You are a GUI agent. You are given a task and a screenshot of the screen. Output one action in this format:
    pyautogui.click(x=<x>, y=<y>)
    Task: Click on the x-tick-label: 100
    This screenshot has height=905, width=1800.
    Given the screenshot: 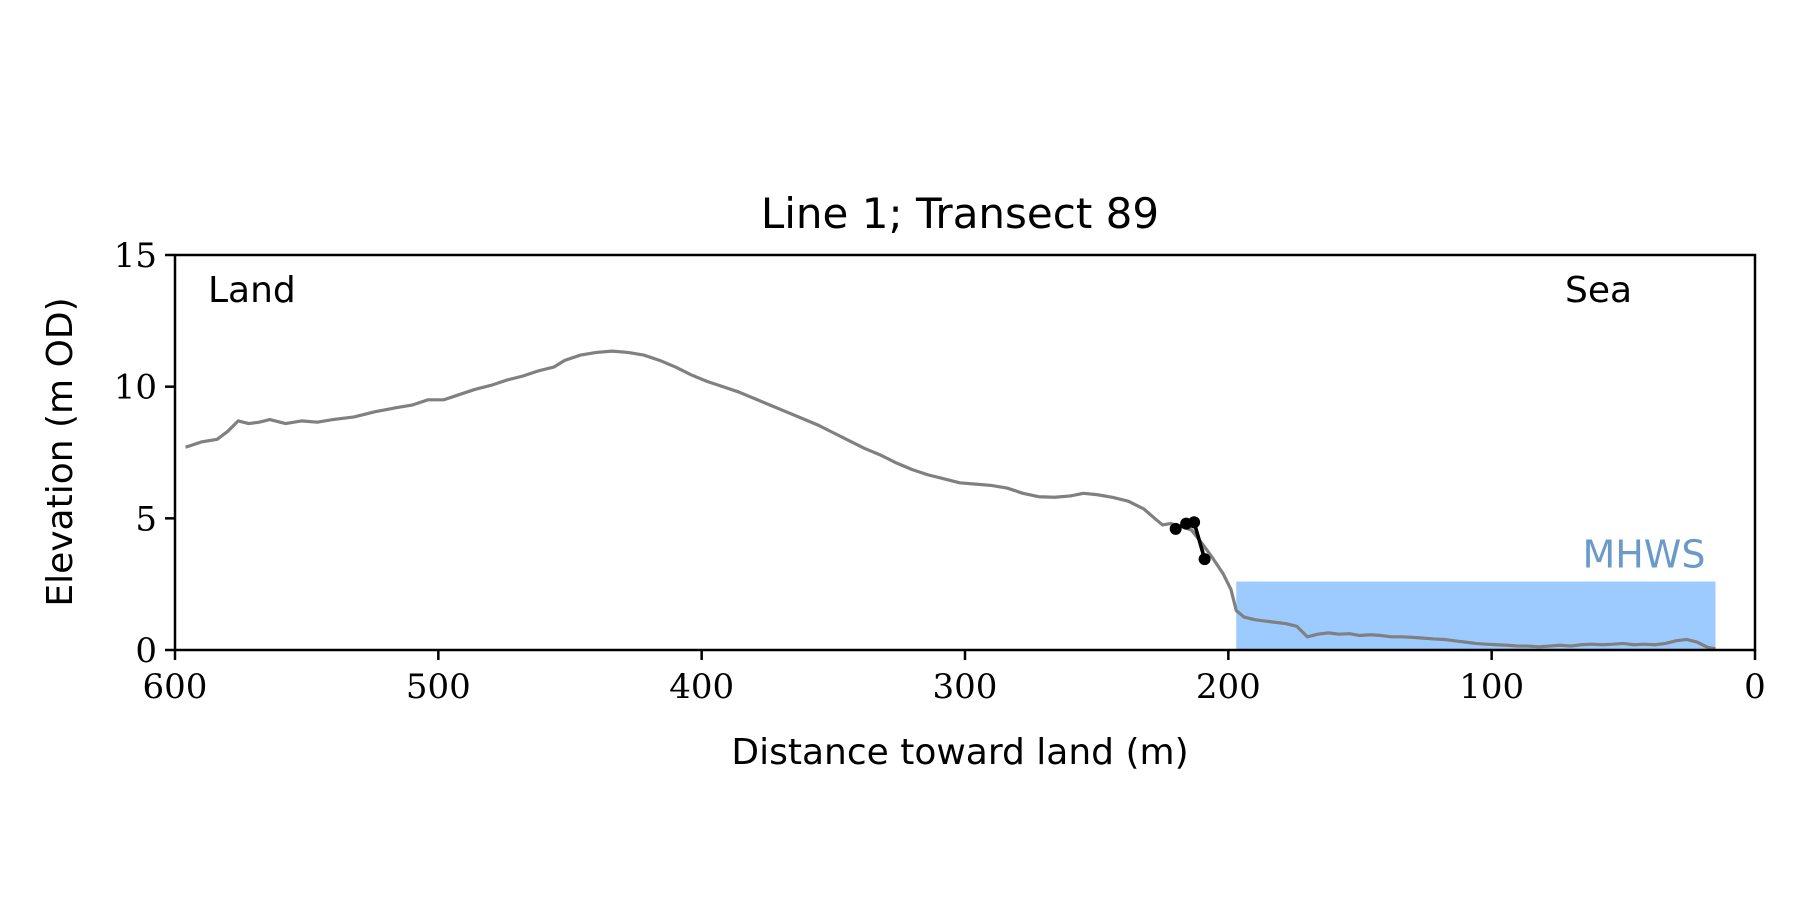 What is the action you would take?
    pyautogui.click(x=1491, y=687)
    